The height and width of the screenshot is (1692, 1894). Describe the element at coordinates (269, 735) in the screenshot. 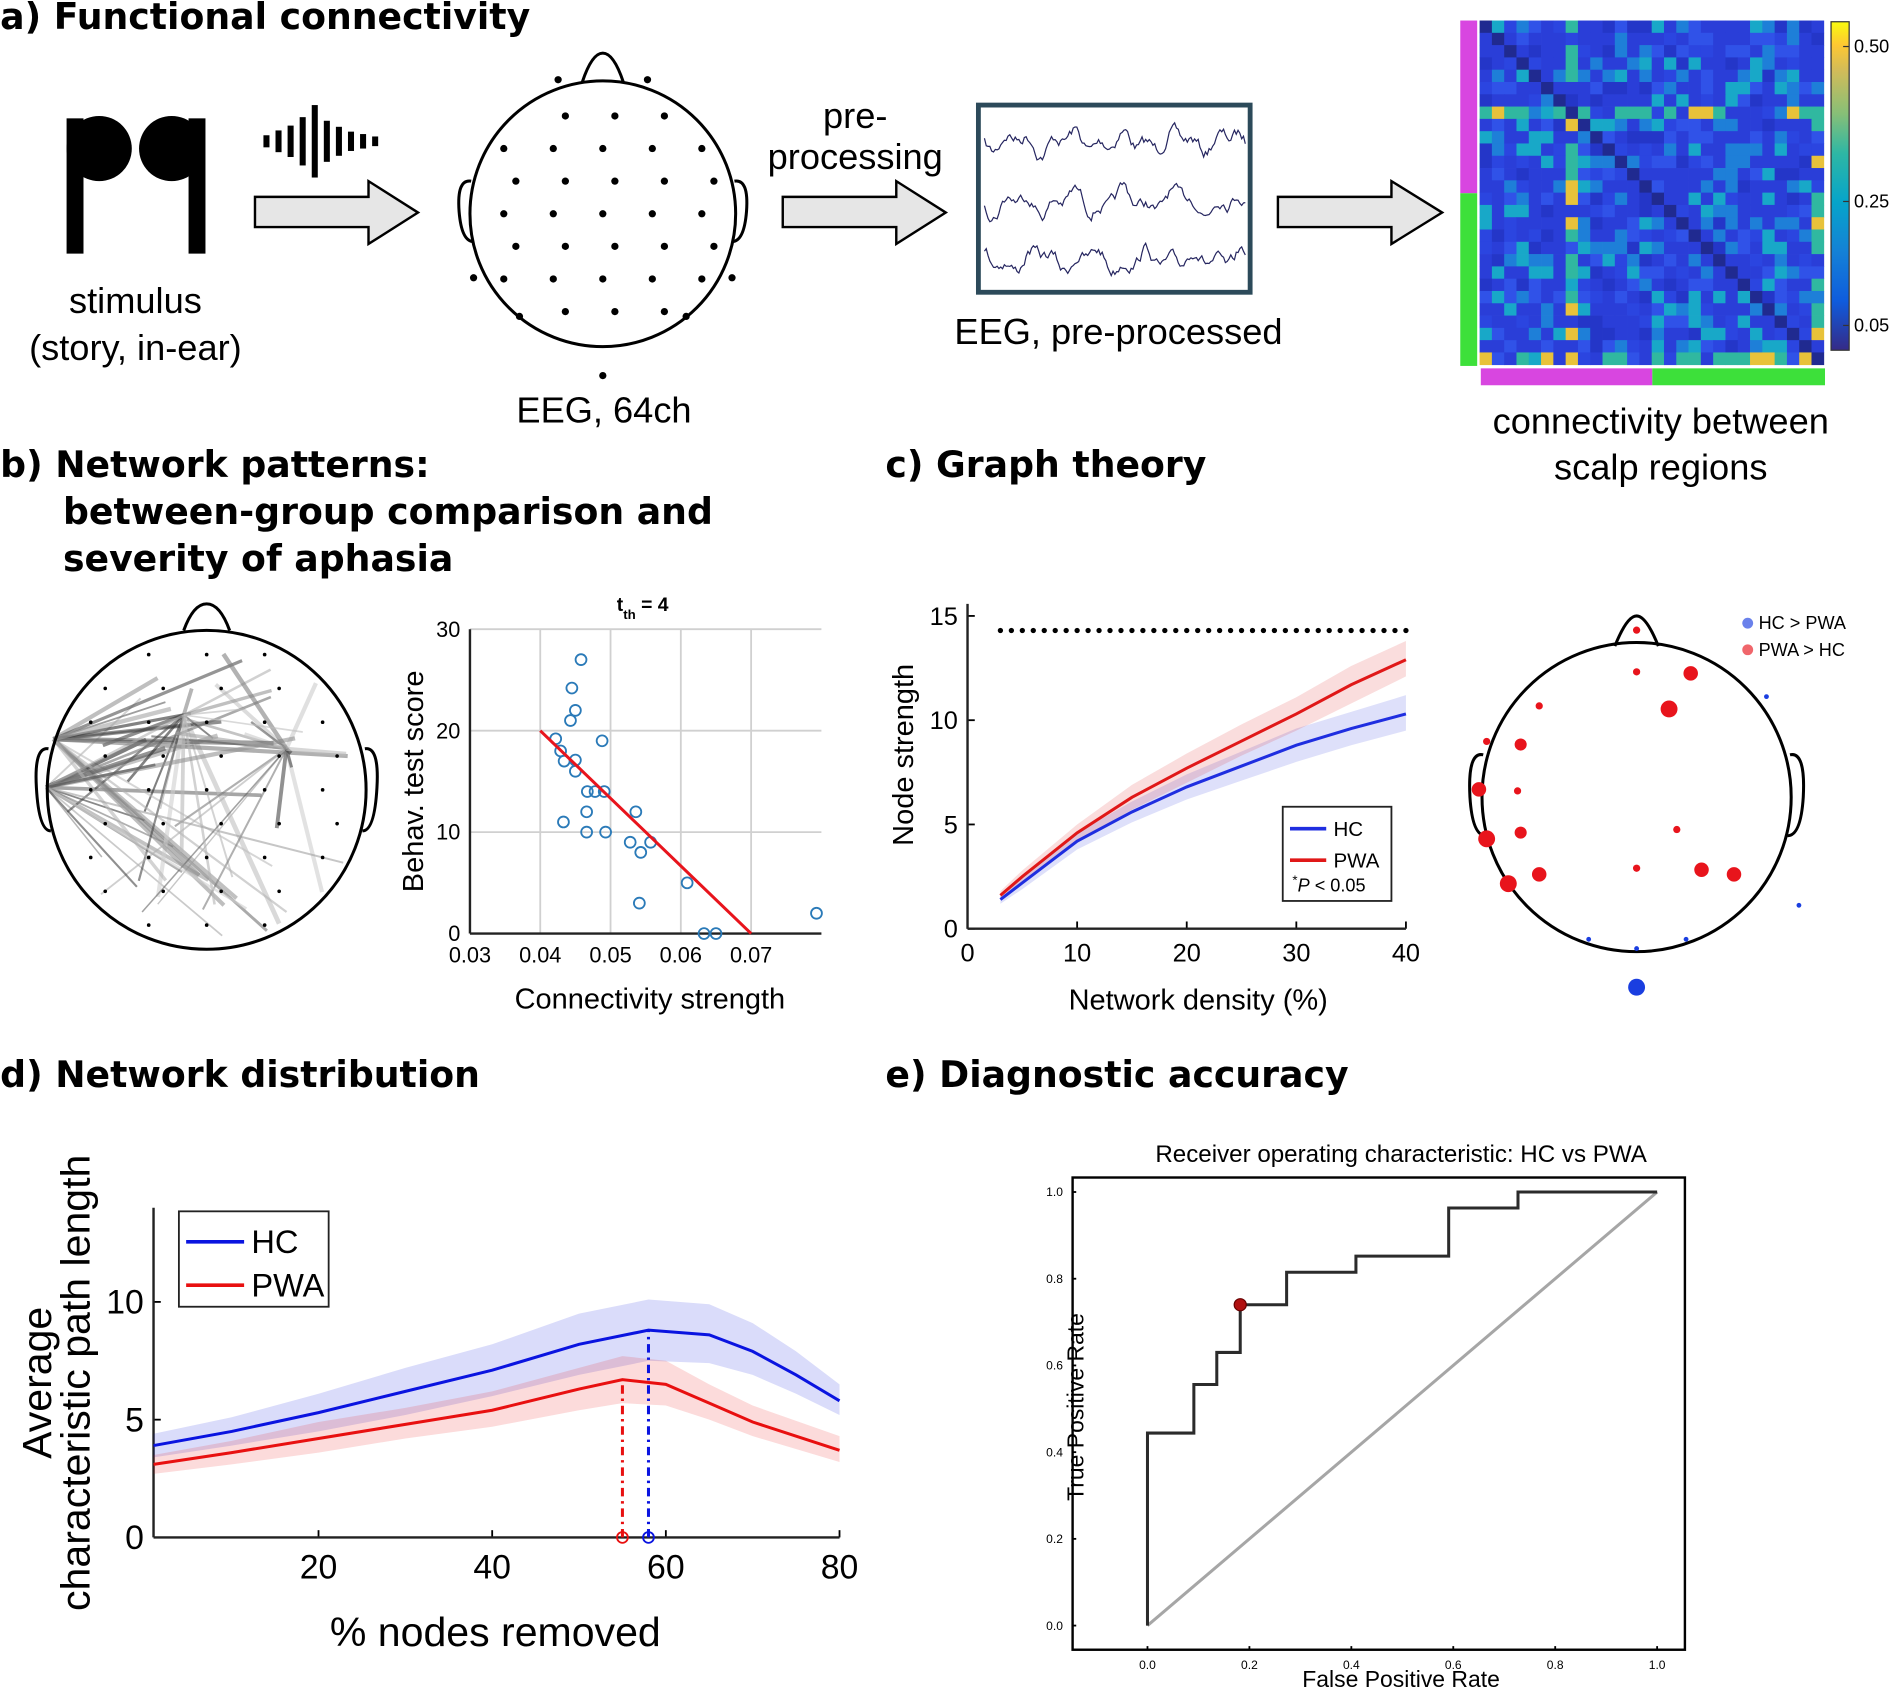

I see `network-edge` at that location.